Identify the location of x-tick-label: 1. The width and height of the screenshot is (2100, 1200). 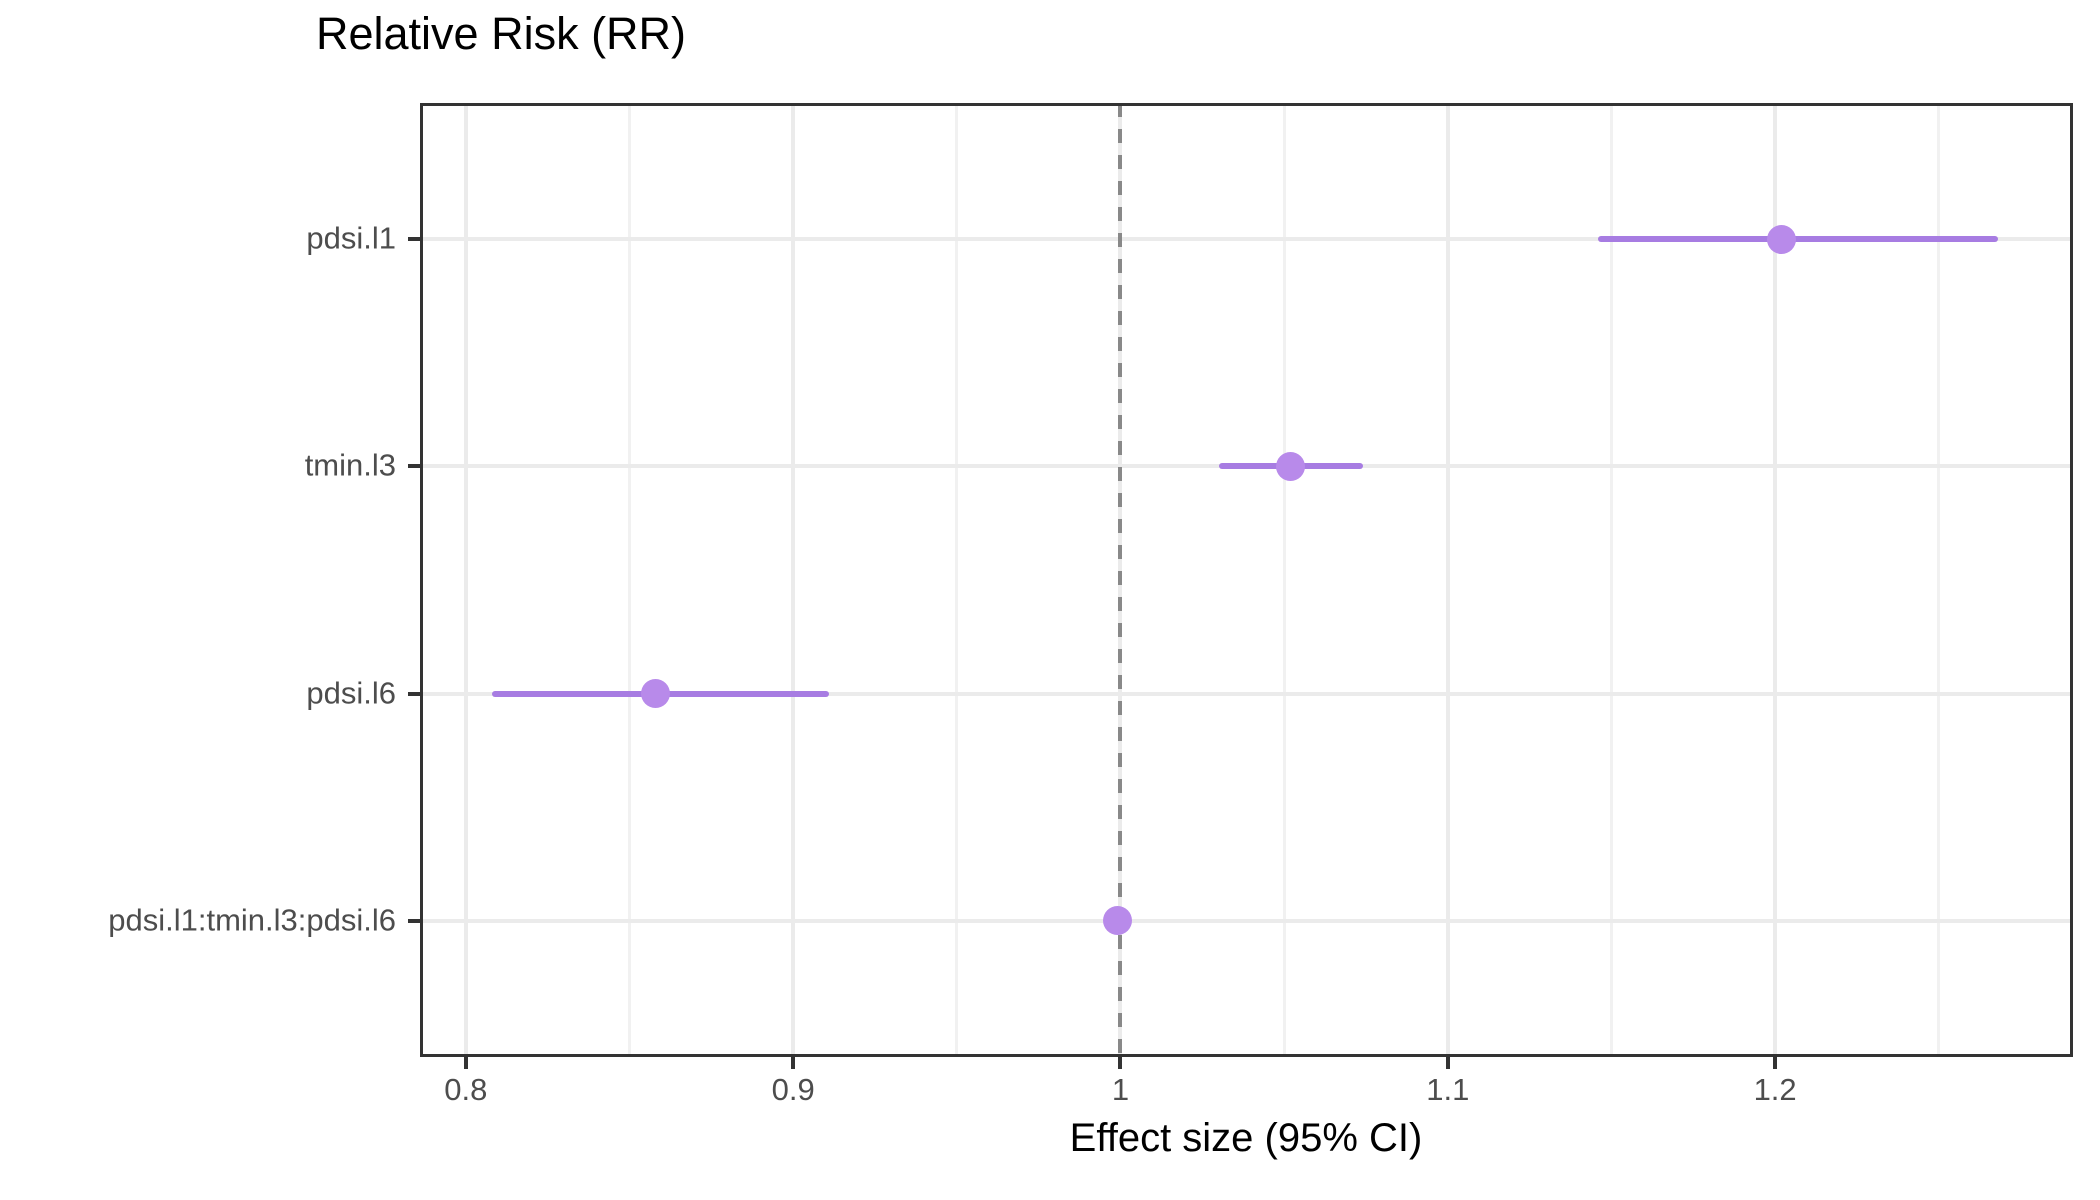
(1120, 1089).